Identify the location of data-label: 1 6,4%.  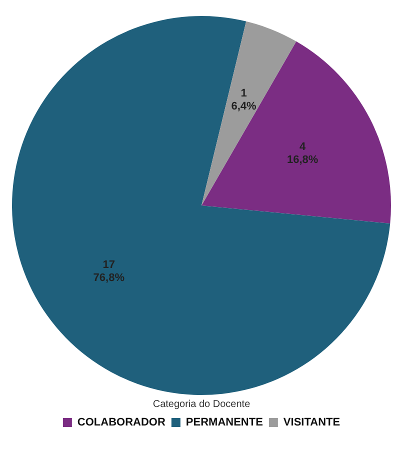
(244, 99).